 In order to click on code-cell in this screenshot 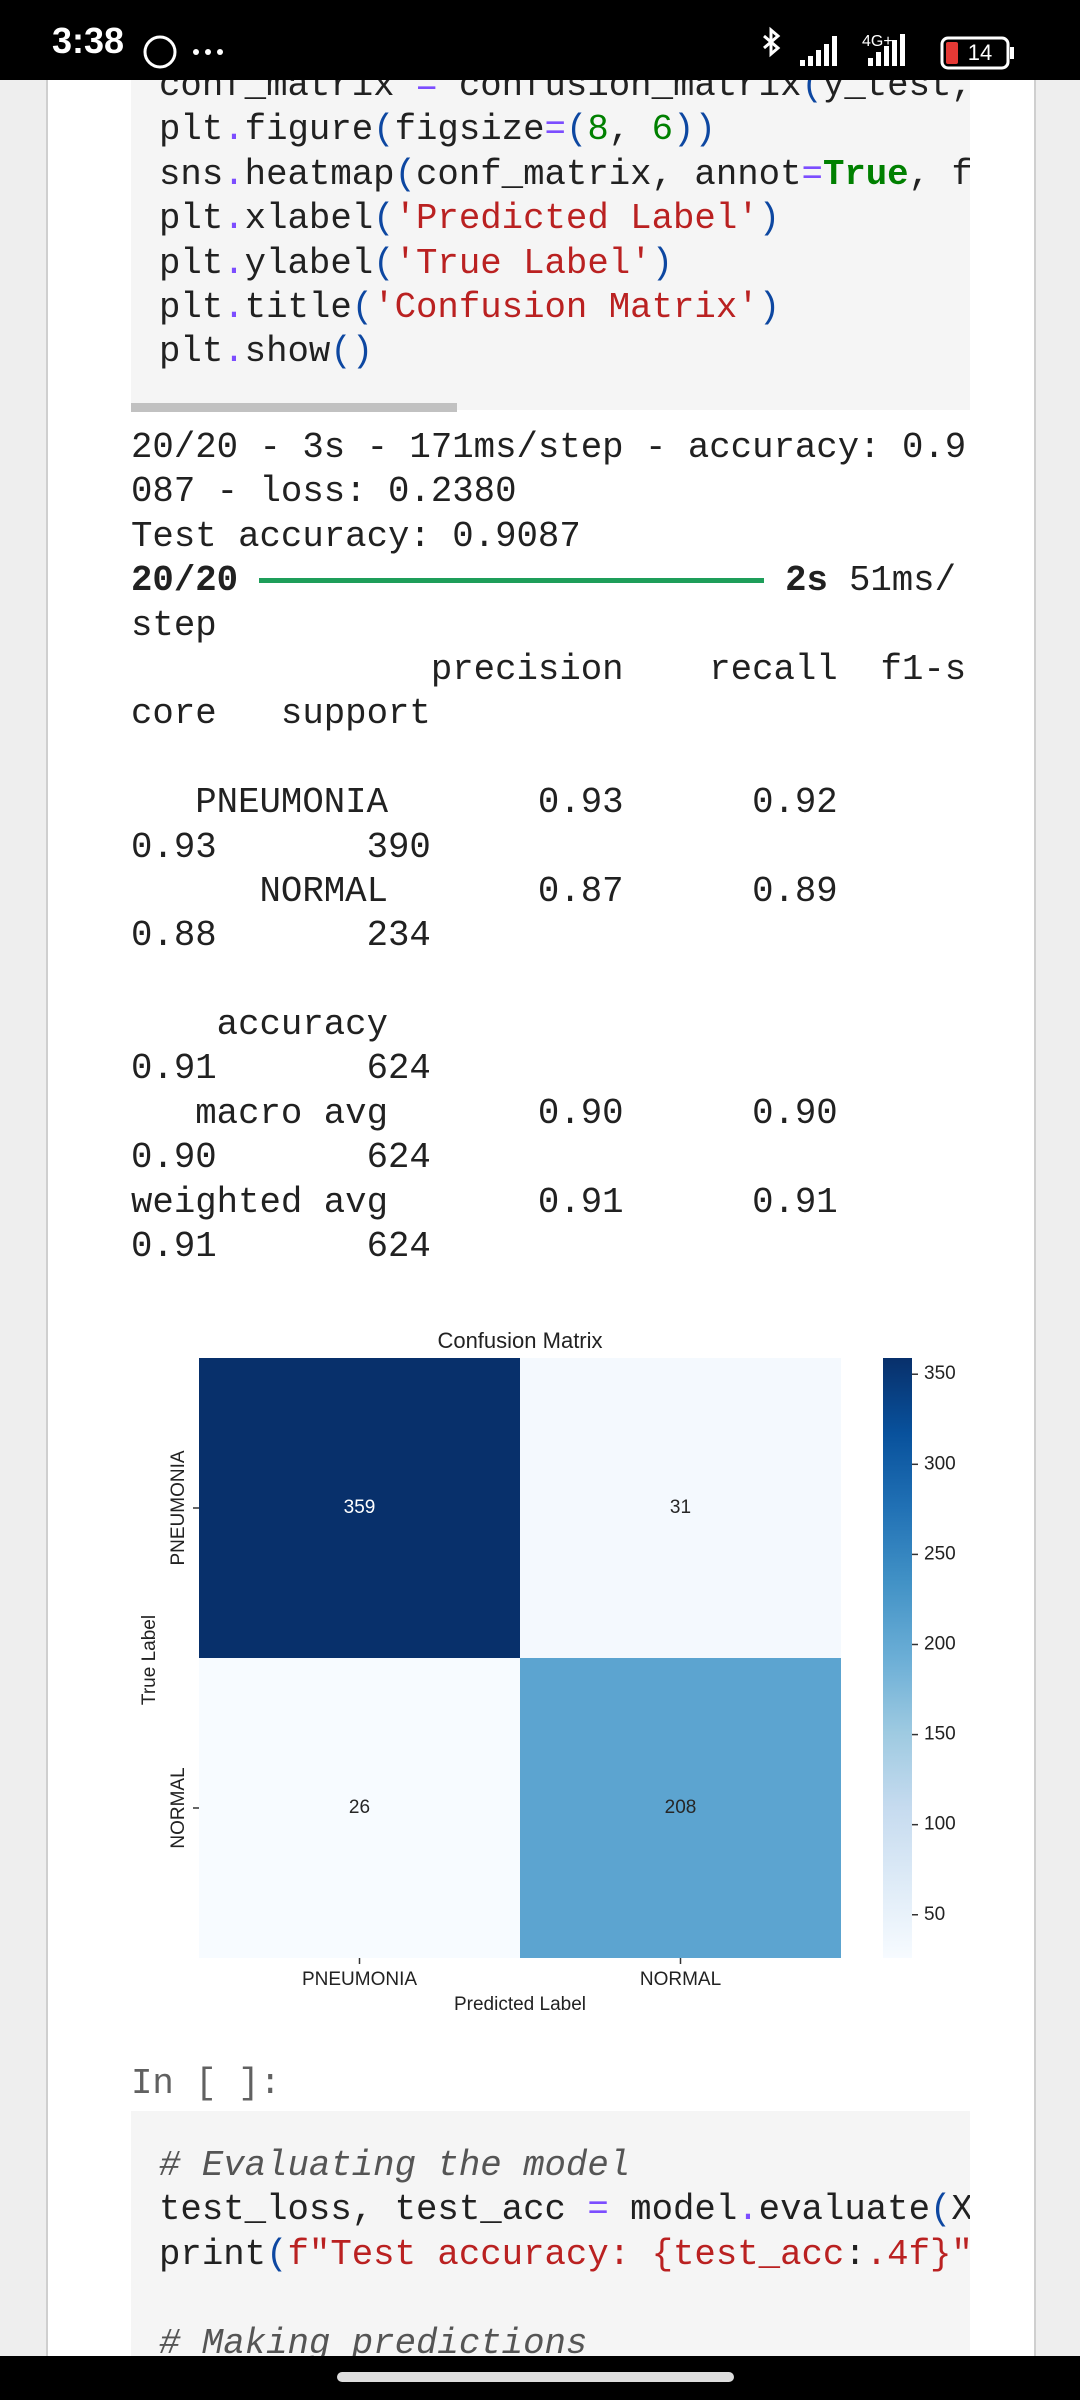, I will do `click(550, 2233)`.